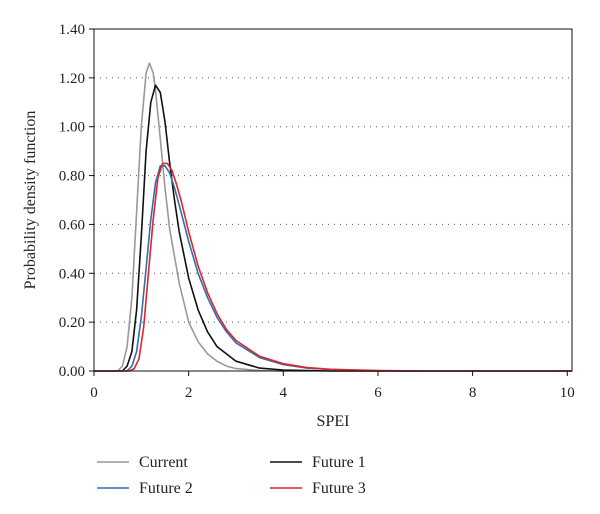 The image size is (600, 514). What do you see at coordinates (30, 200) in the screenshot?
I see `y-axis-title: Probability density function` at bounding box center [30, 200].